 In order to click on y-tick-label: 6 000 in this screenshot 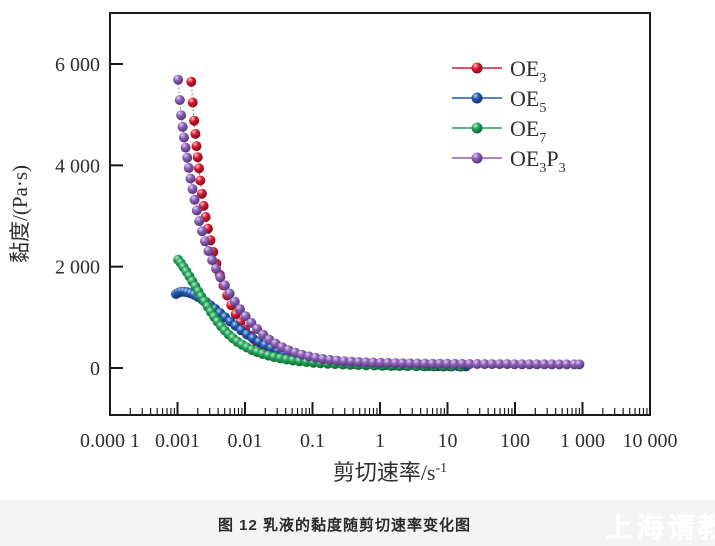, I will do `click(77, 65)`.